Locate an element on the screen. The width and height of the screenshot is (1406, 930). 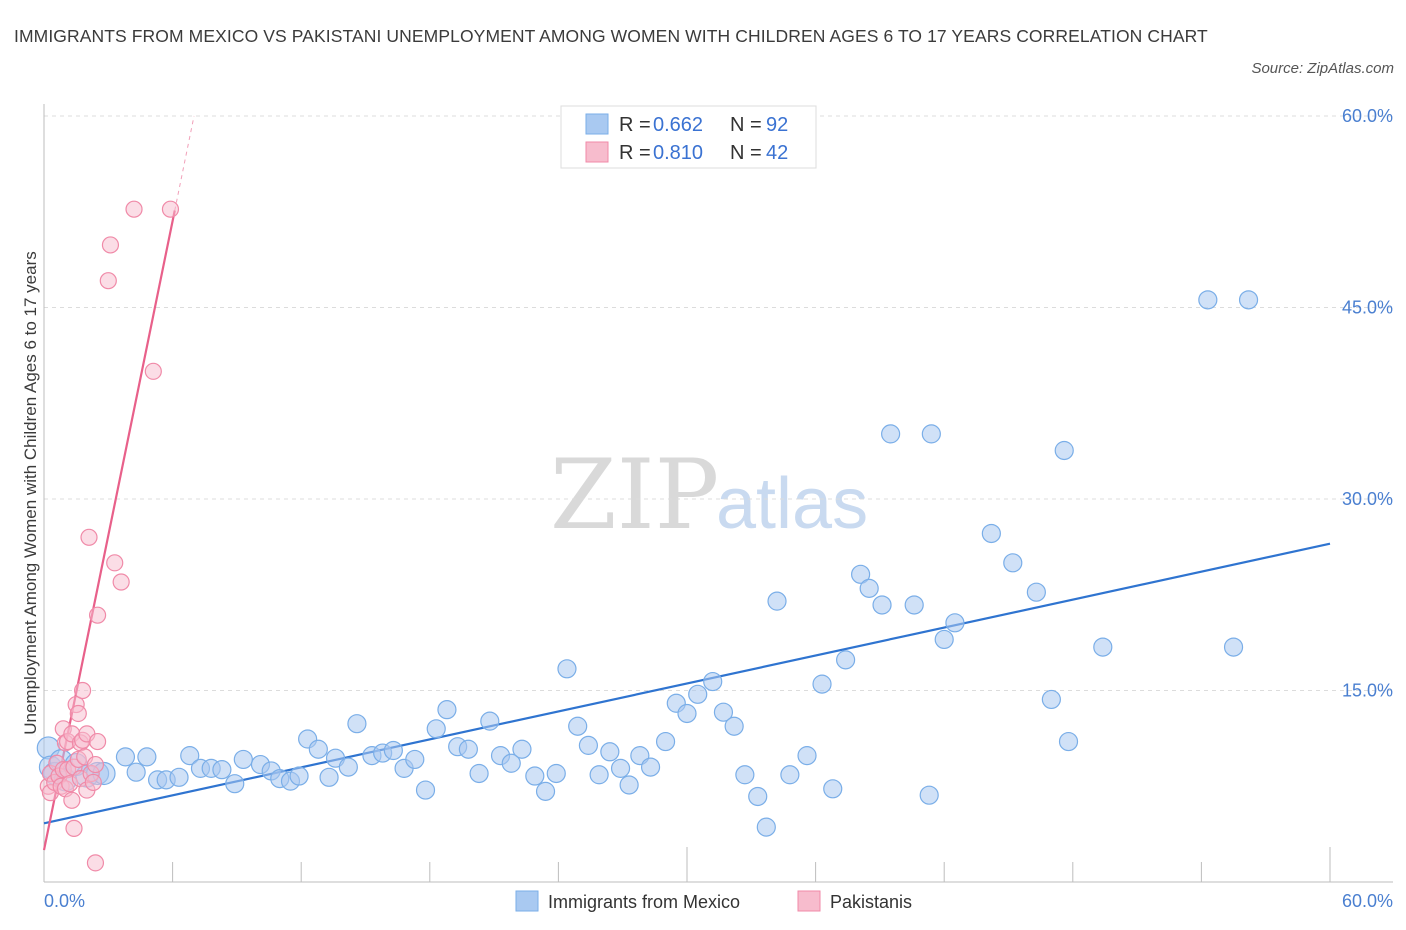
bottom-legend-label-mexico: Immigrants from Mexico is located at coordinates (644, 902).